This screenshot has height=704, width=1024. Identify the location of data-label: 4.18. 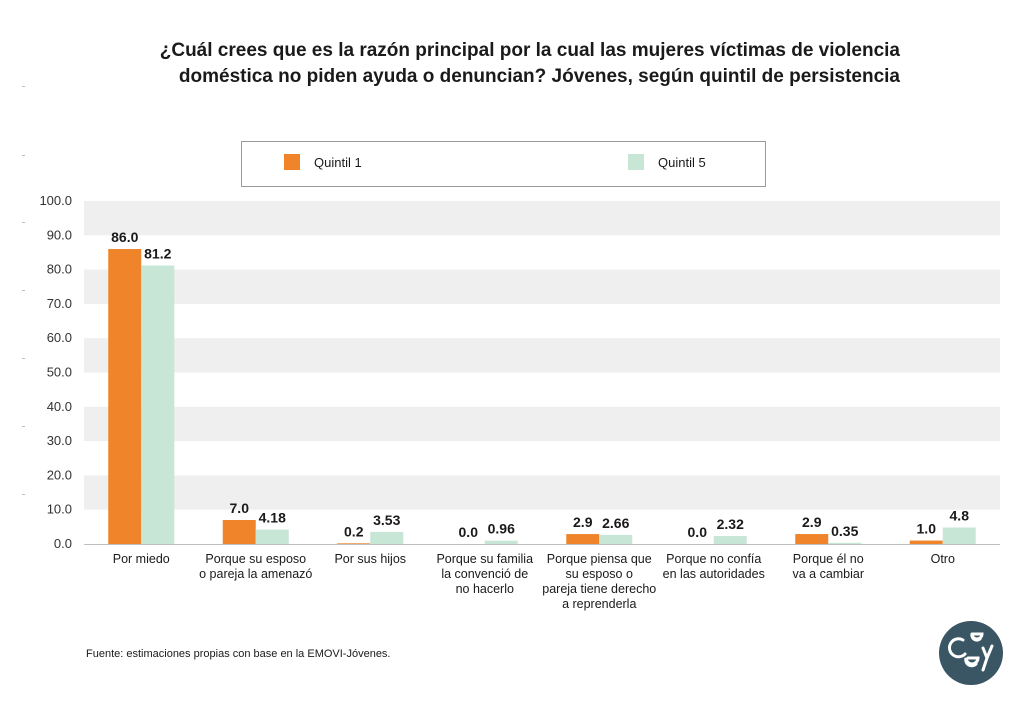
(272, 518).